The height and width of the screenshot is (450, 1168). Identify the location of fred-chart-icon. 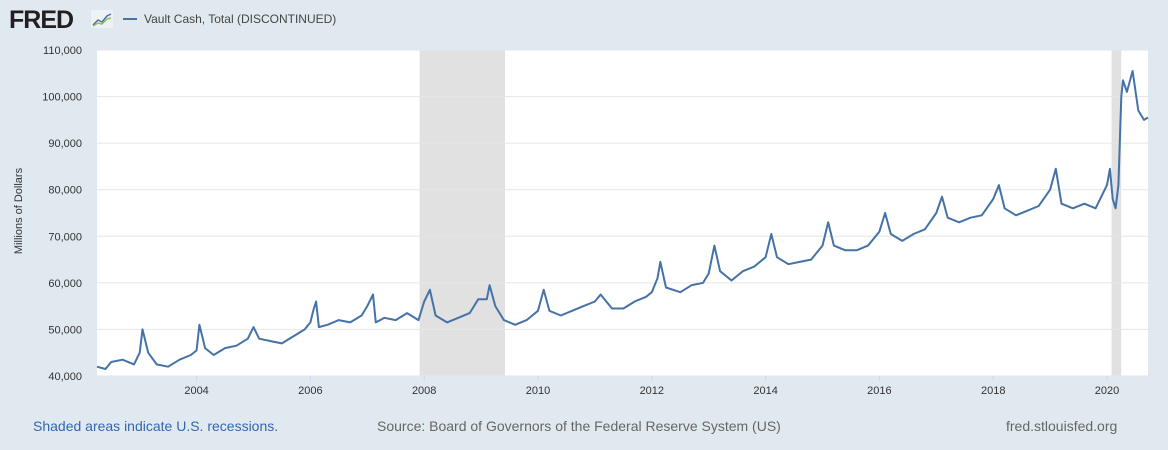
(102, 19).